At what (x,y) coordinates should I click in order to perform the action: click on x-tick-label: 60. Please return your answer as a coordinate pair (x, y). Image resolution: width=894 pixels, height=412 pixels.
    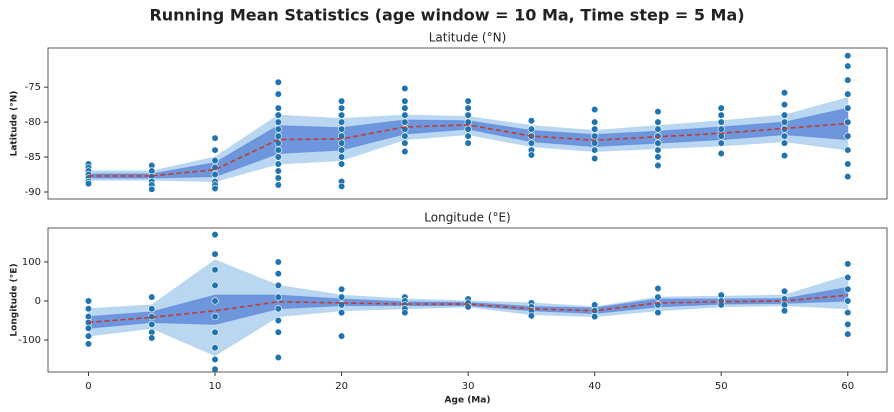
    Looking at the image, I should click on (847, 386).